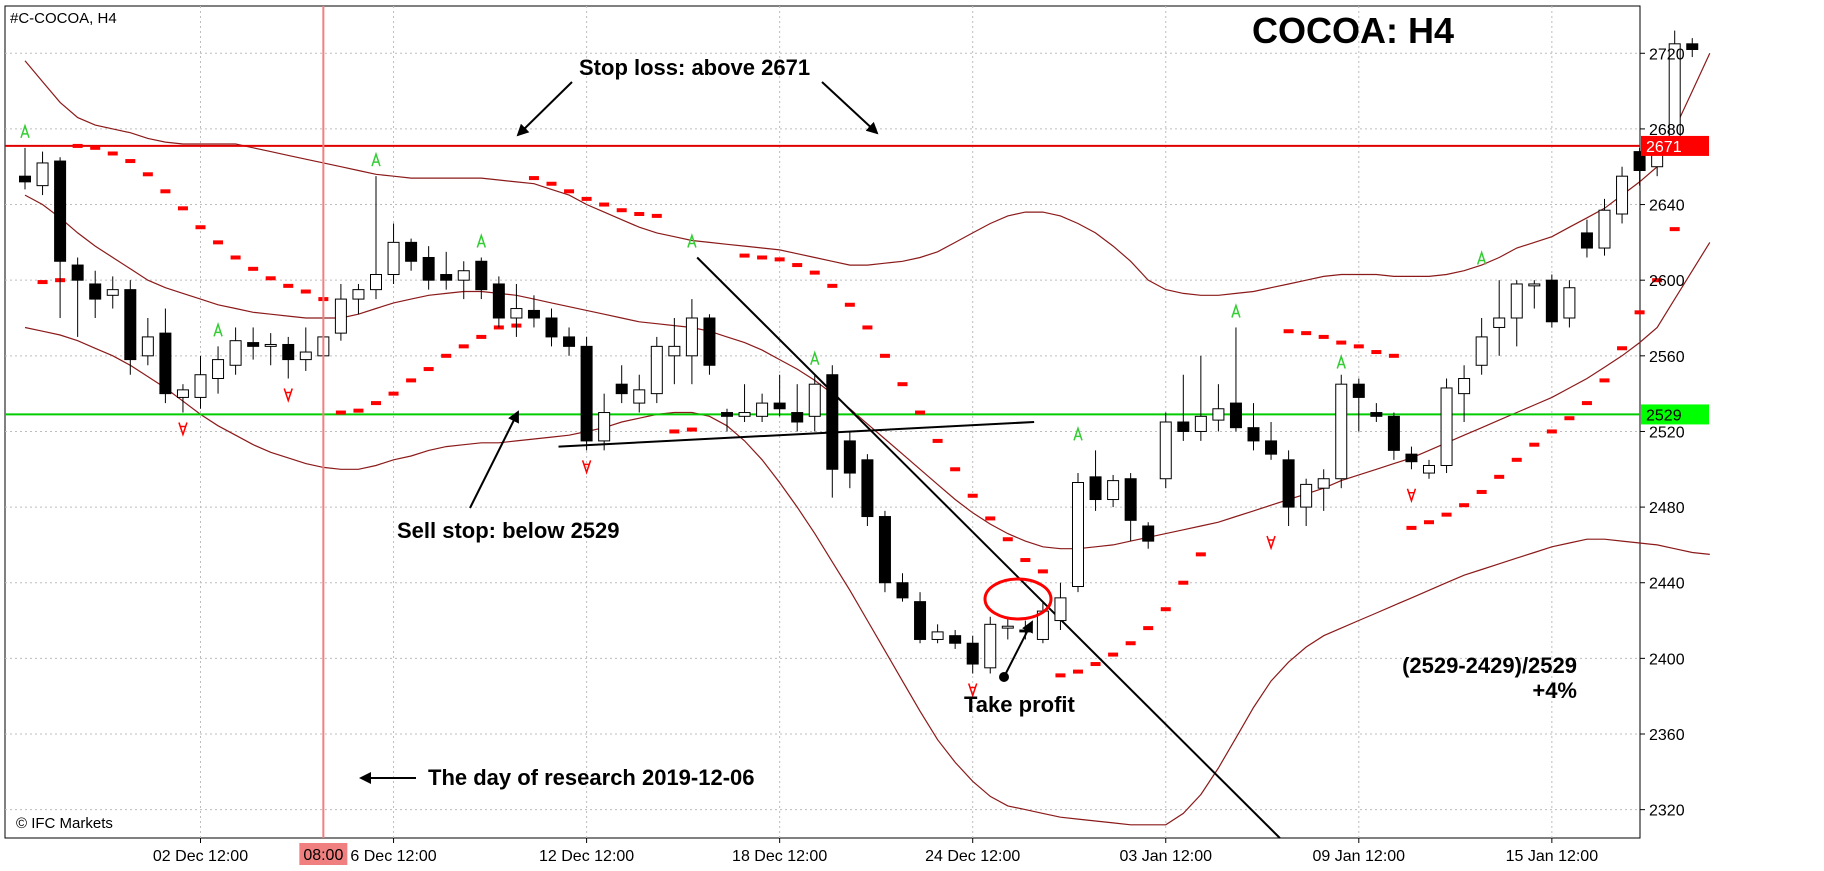 The width and height of the screenshot is (1824, 871). Describe the element at coordinates (63, 18) in the screenshot. I see `symbol-label: #C-COCOA, H4` at that location.